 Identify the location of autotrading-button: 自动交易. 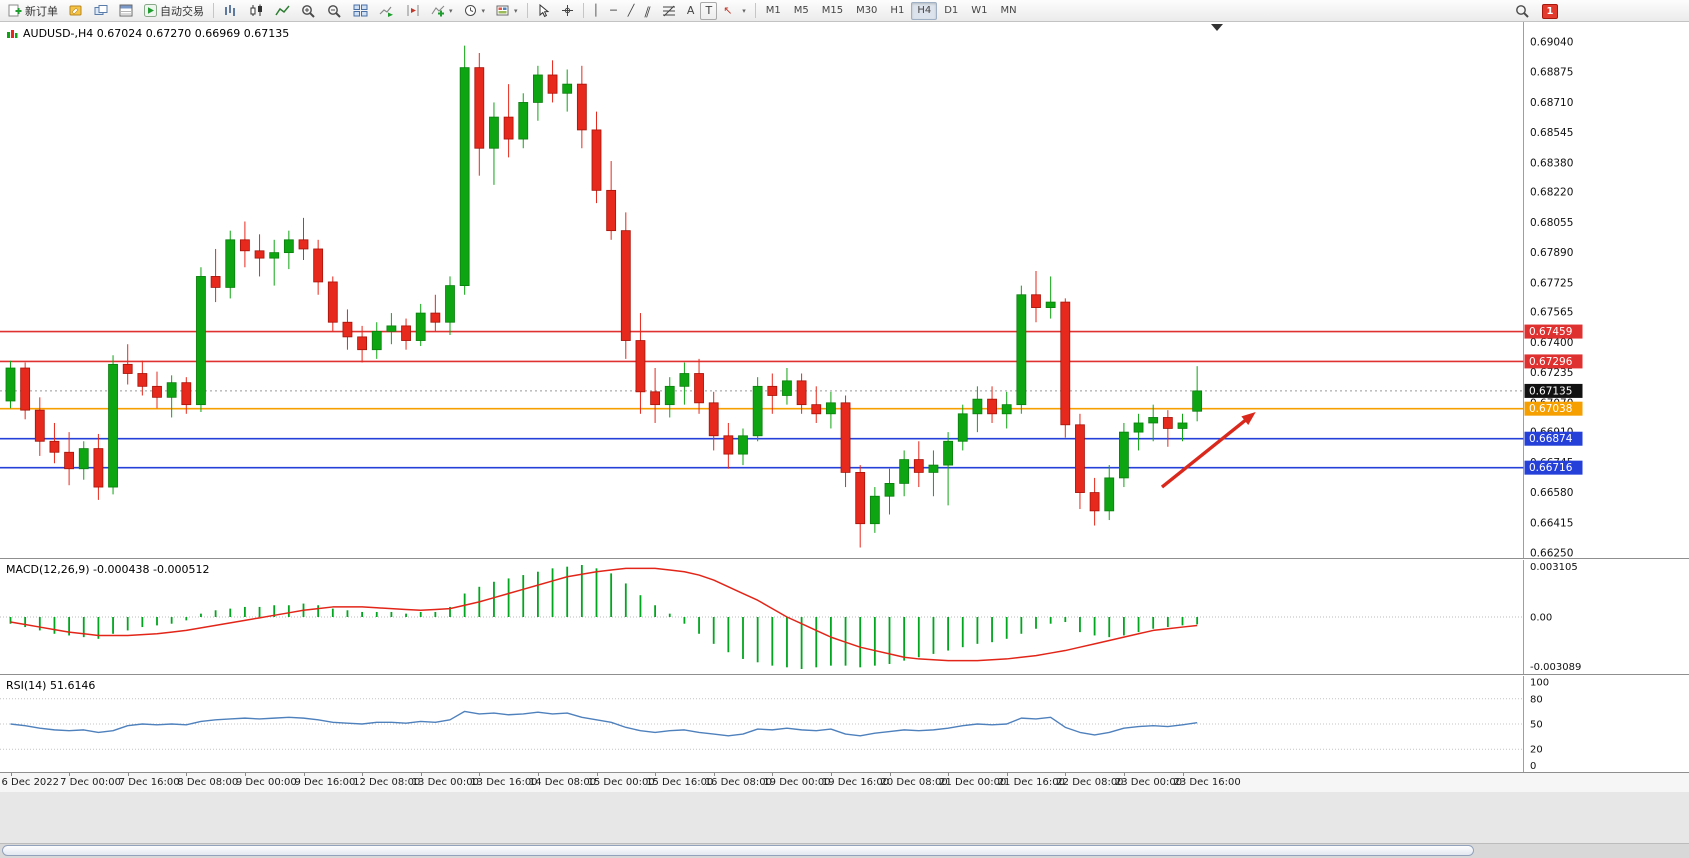
(174, 11).